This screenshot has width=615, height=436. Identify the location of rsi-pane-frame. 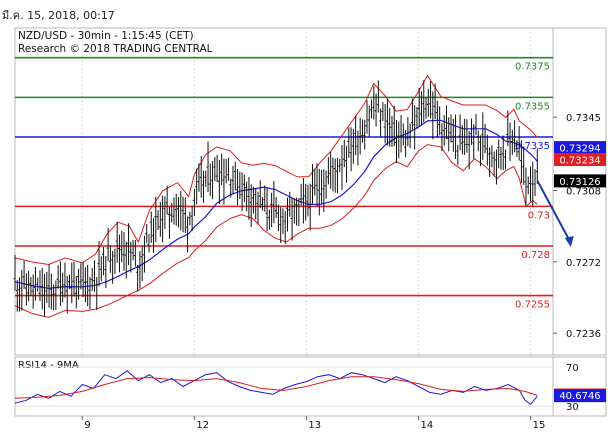
(310, 386).